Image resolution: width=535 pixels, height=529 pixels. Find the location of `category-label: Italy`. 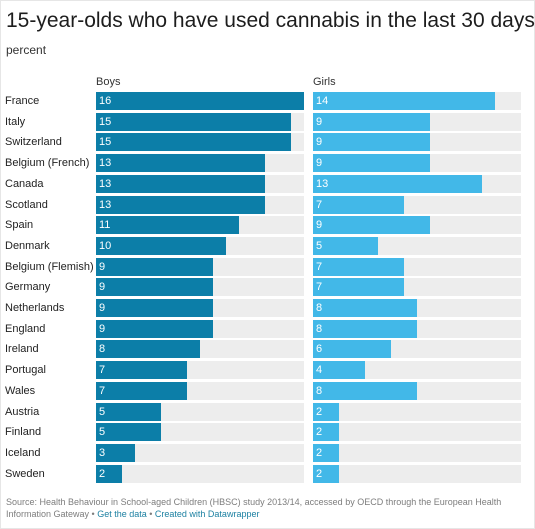

category-label: Italy is located at coordinates (15, 122).